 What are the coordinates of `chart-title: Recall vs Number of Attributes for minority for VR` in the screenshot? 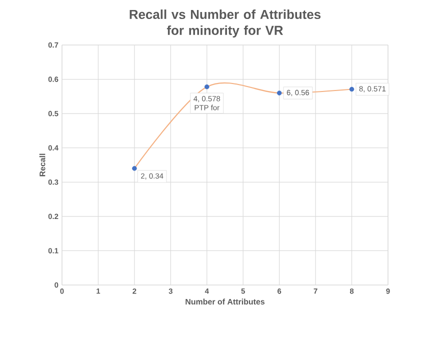 It's located at (225, 24).